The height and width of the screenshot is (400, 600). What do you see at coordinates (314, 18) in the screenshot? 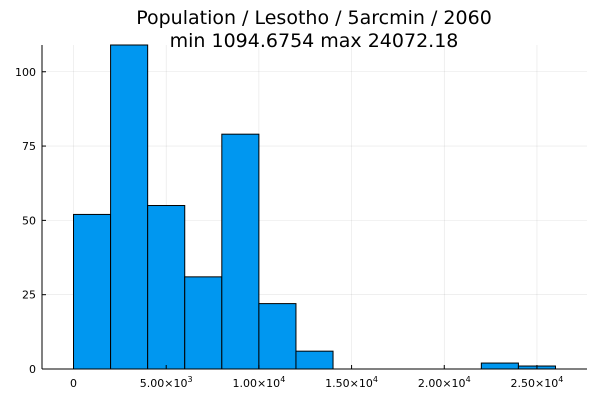
I see `chart-title-line-1: Population / Lesotho / 5arcmin / 2060` at bounding box center [314, 18].